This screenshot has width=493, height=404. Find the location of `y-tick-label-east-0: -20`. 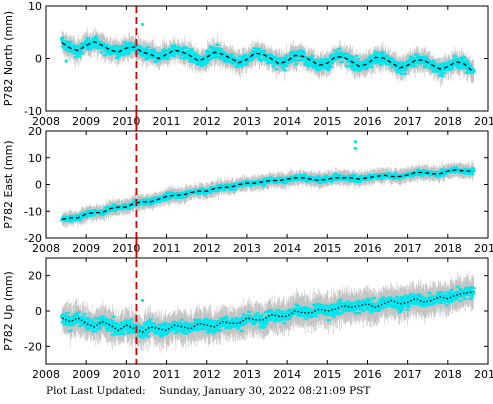

y-tick-label-east-0: -20 is located at coordinates (33, 238).